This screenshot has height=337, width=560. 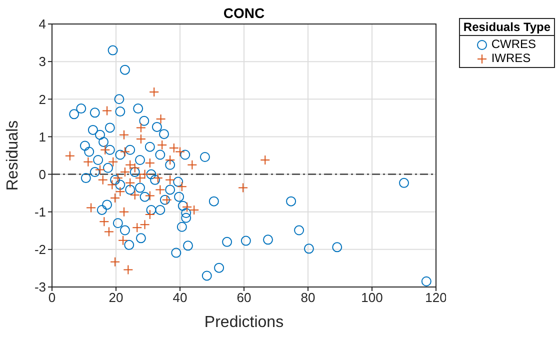 What do you see at coordinates (244, 13) in the screenshot?
I see `chart-title: CONC` at bounding box center [244, 13].